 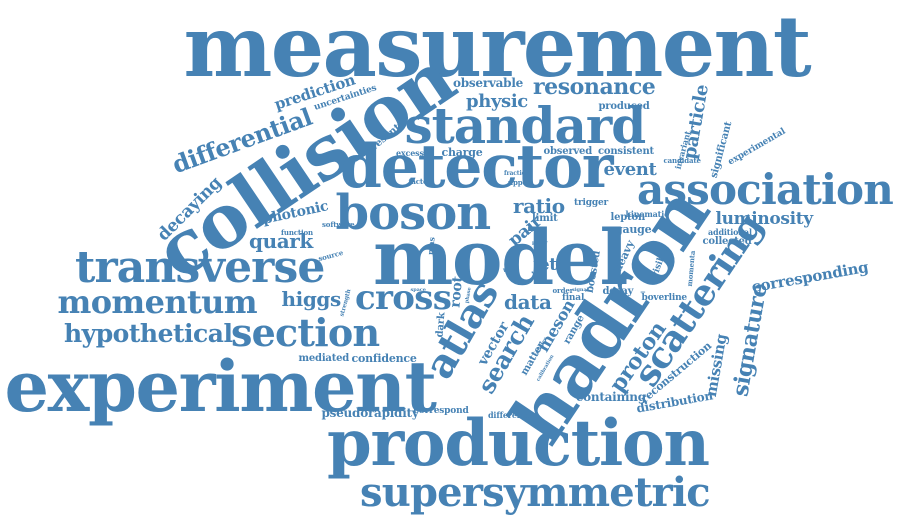 What do you see at coordinates (664, 297) in the screenshot?
I see `word-bbar: b̅overline` at bounding box center [664, 297].